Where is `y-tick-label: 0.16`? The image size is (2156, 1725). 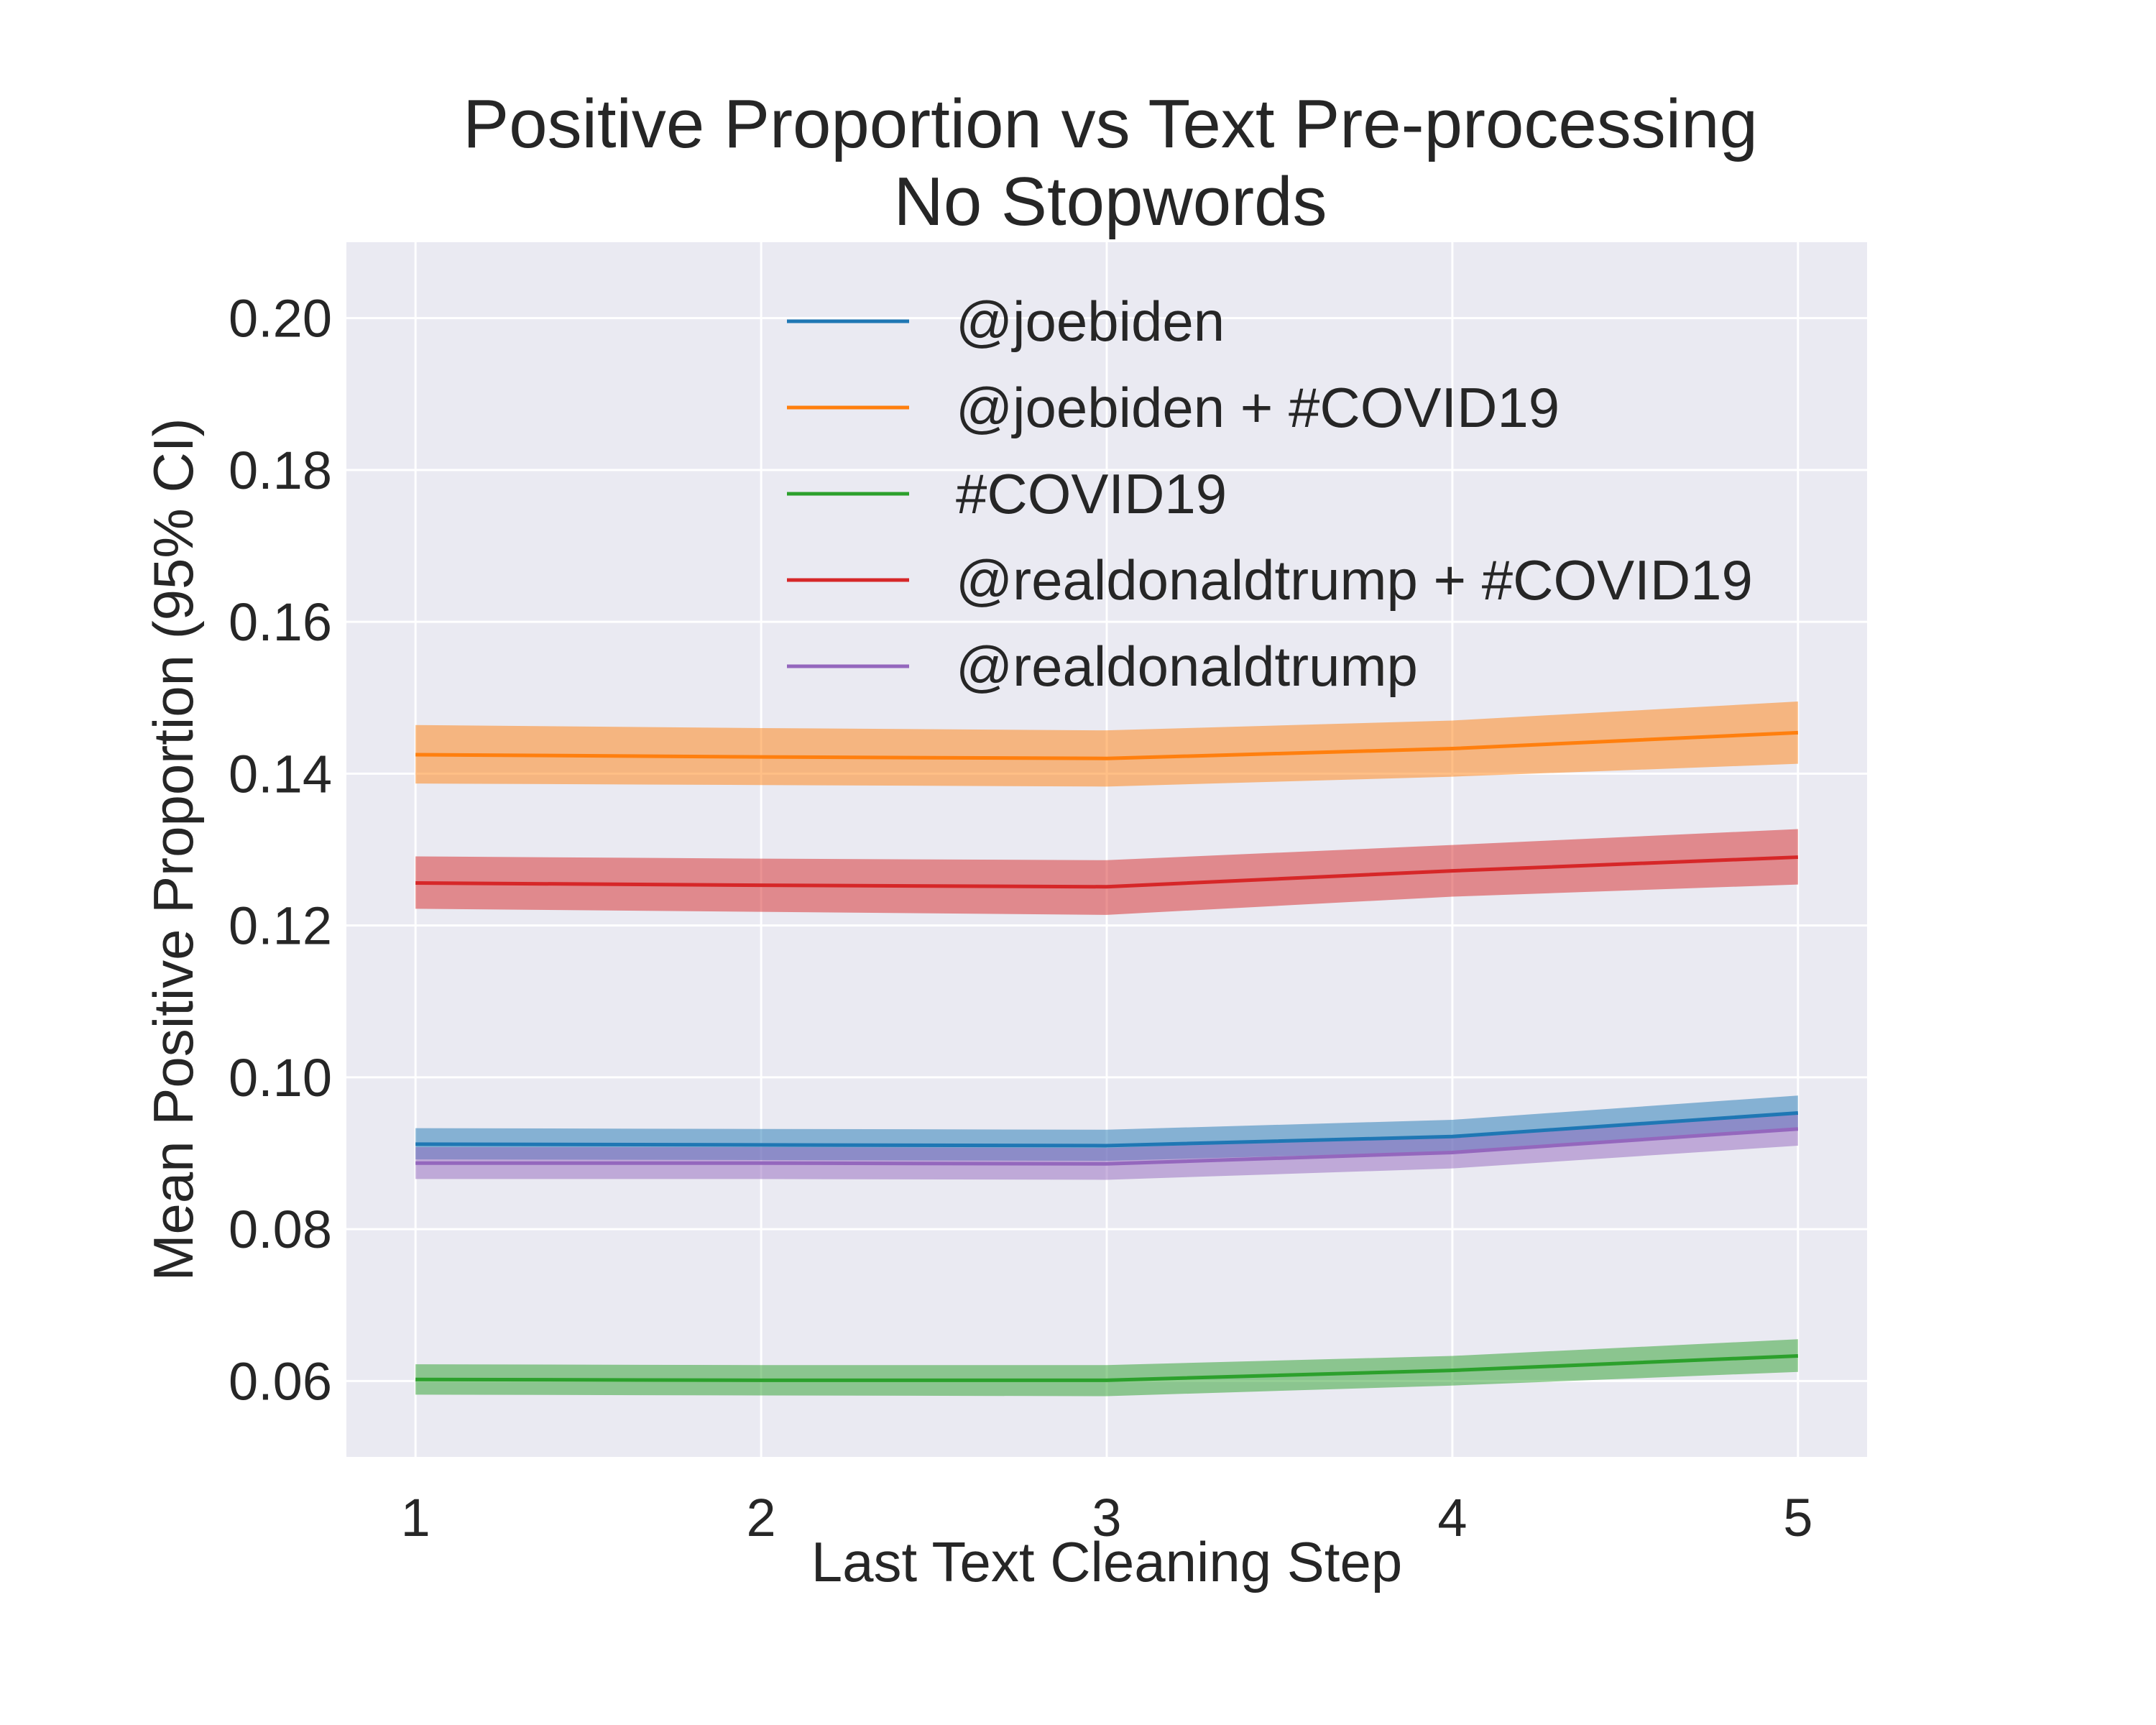
y-tick-label: 0.16 is located at coordinates (280, 622).